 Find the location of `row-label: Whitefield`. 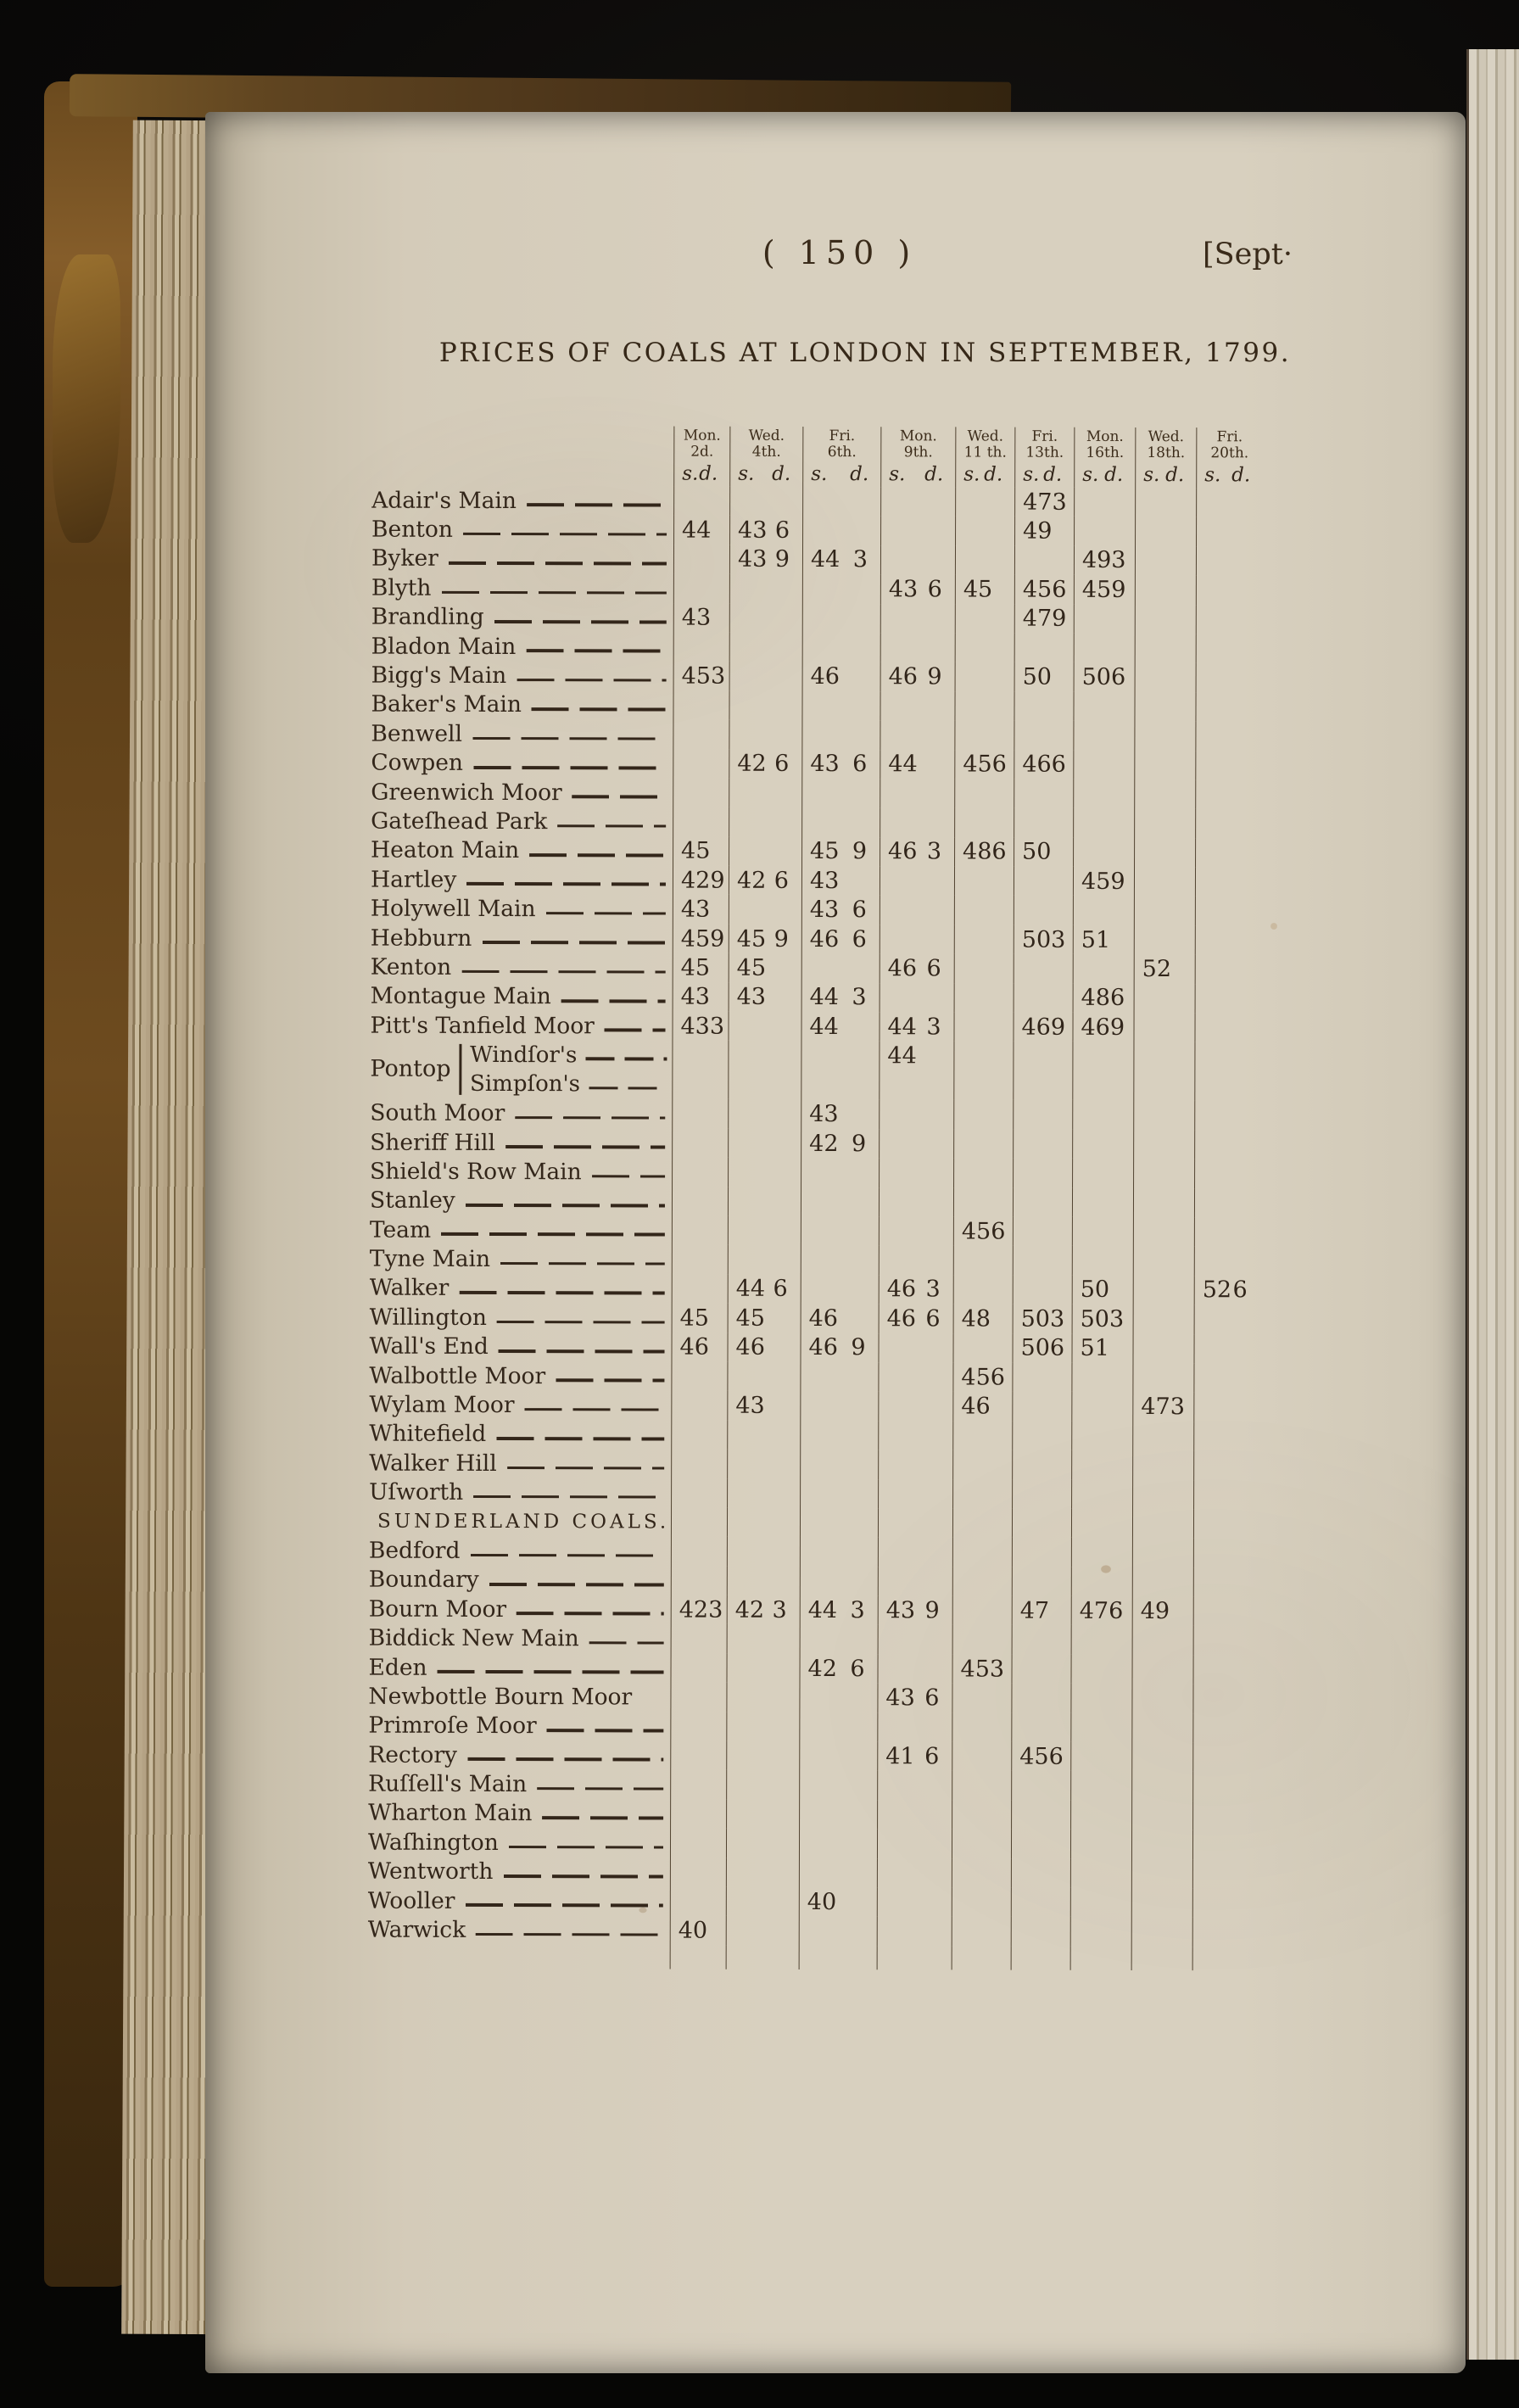

row-label: Whitefield is located at coordinates (520, 1434).